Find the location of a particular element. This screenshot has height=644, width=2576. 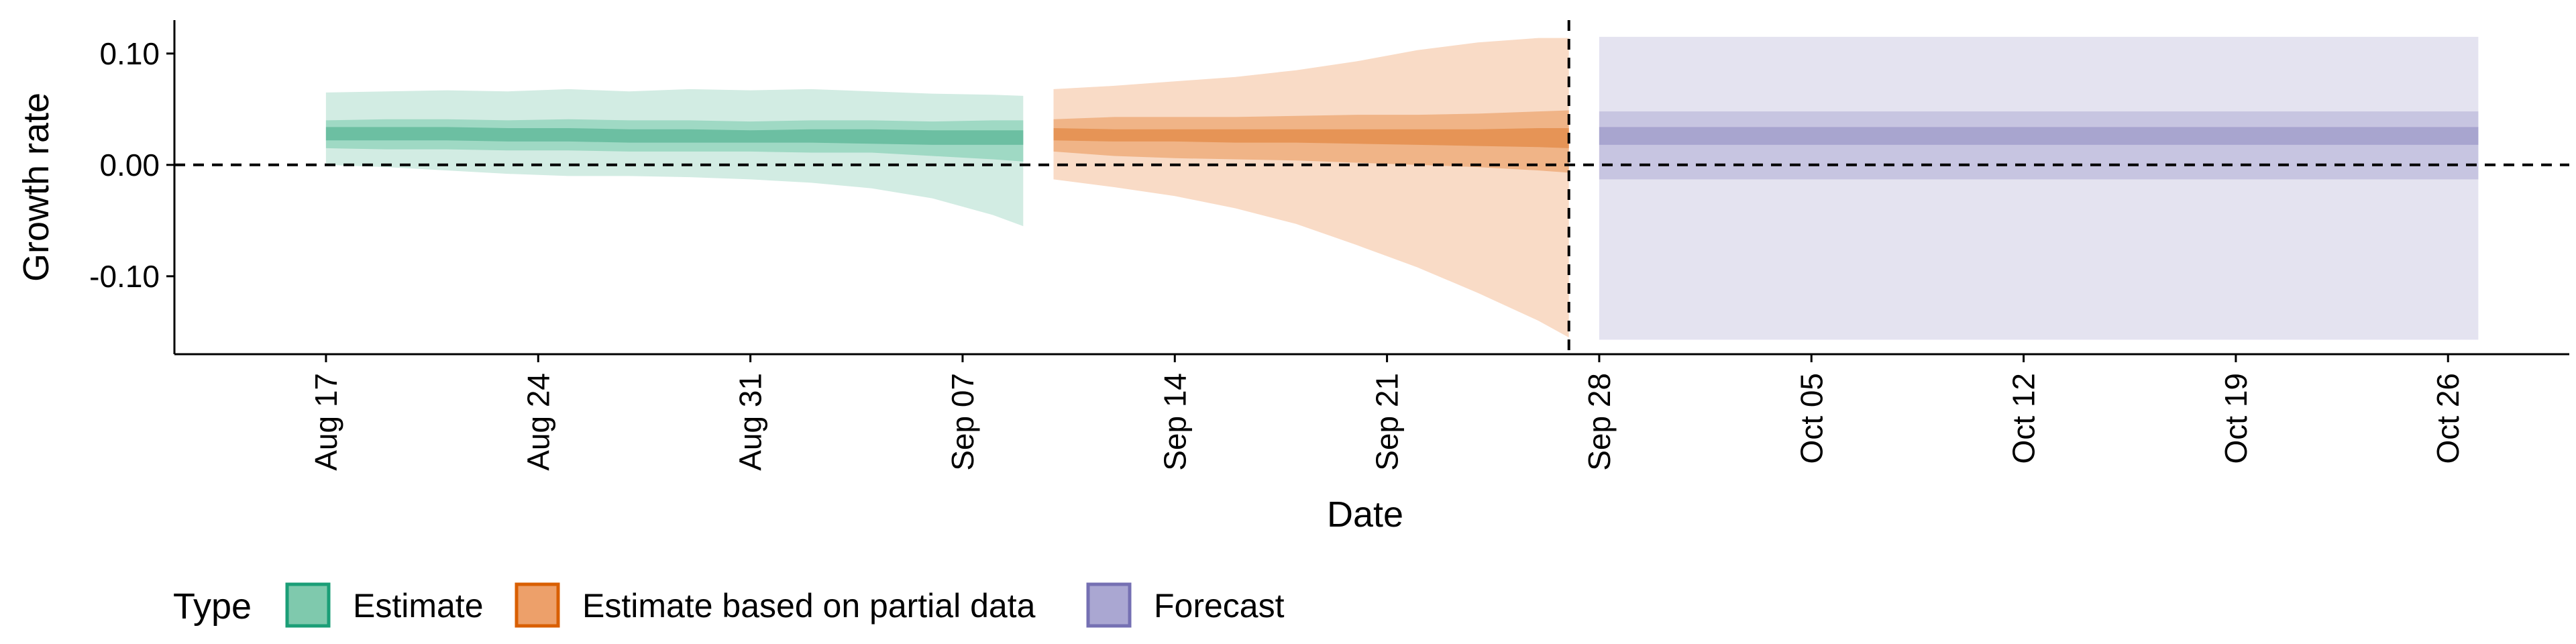

legend-swatch-forecast is located at coordinates (1109, 605).